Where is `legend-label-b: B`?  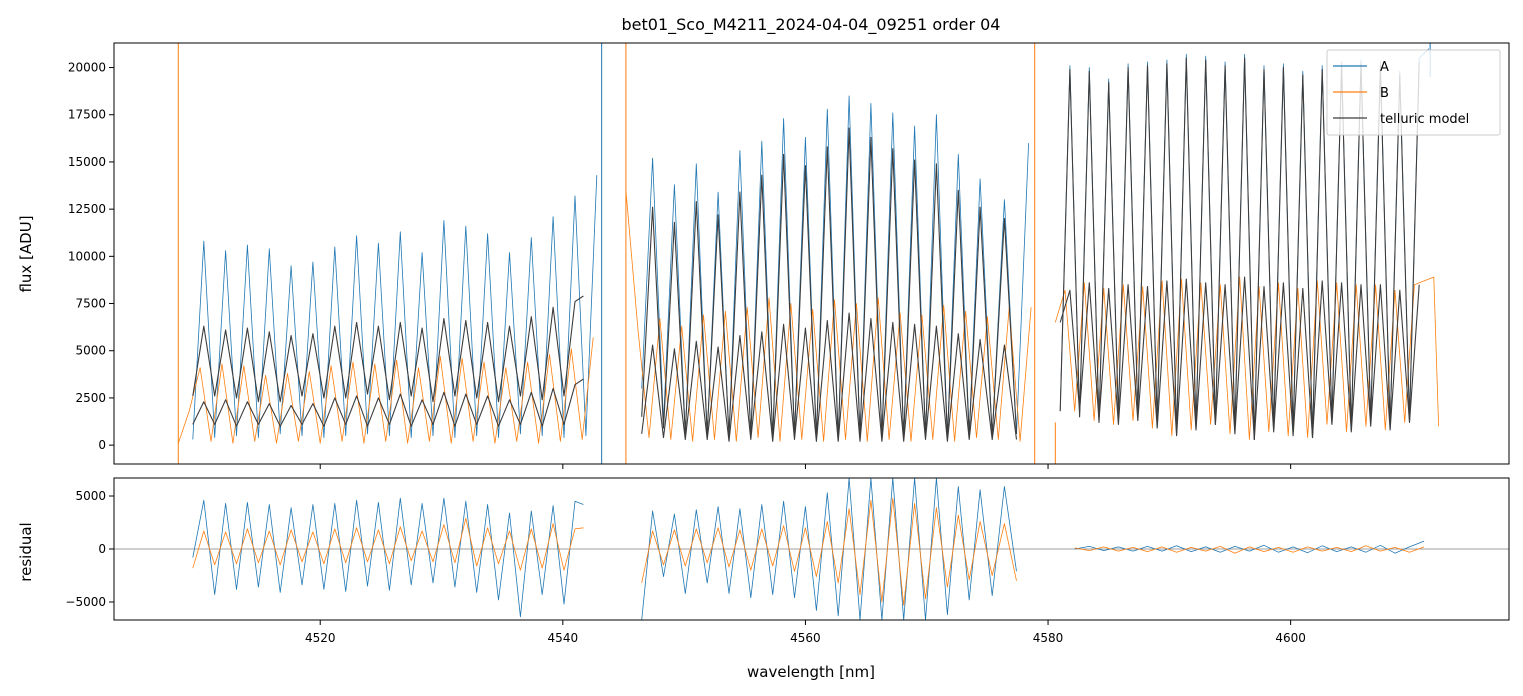
legend-label-b: B is located at coordinates (1384, 93).